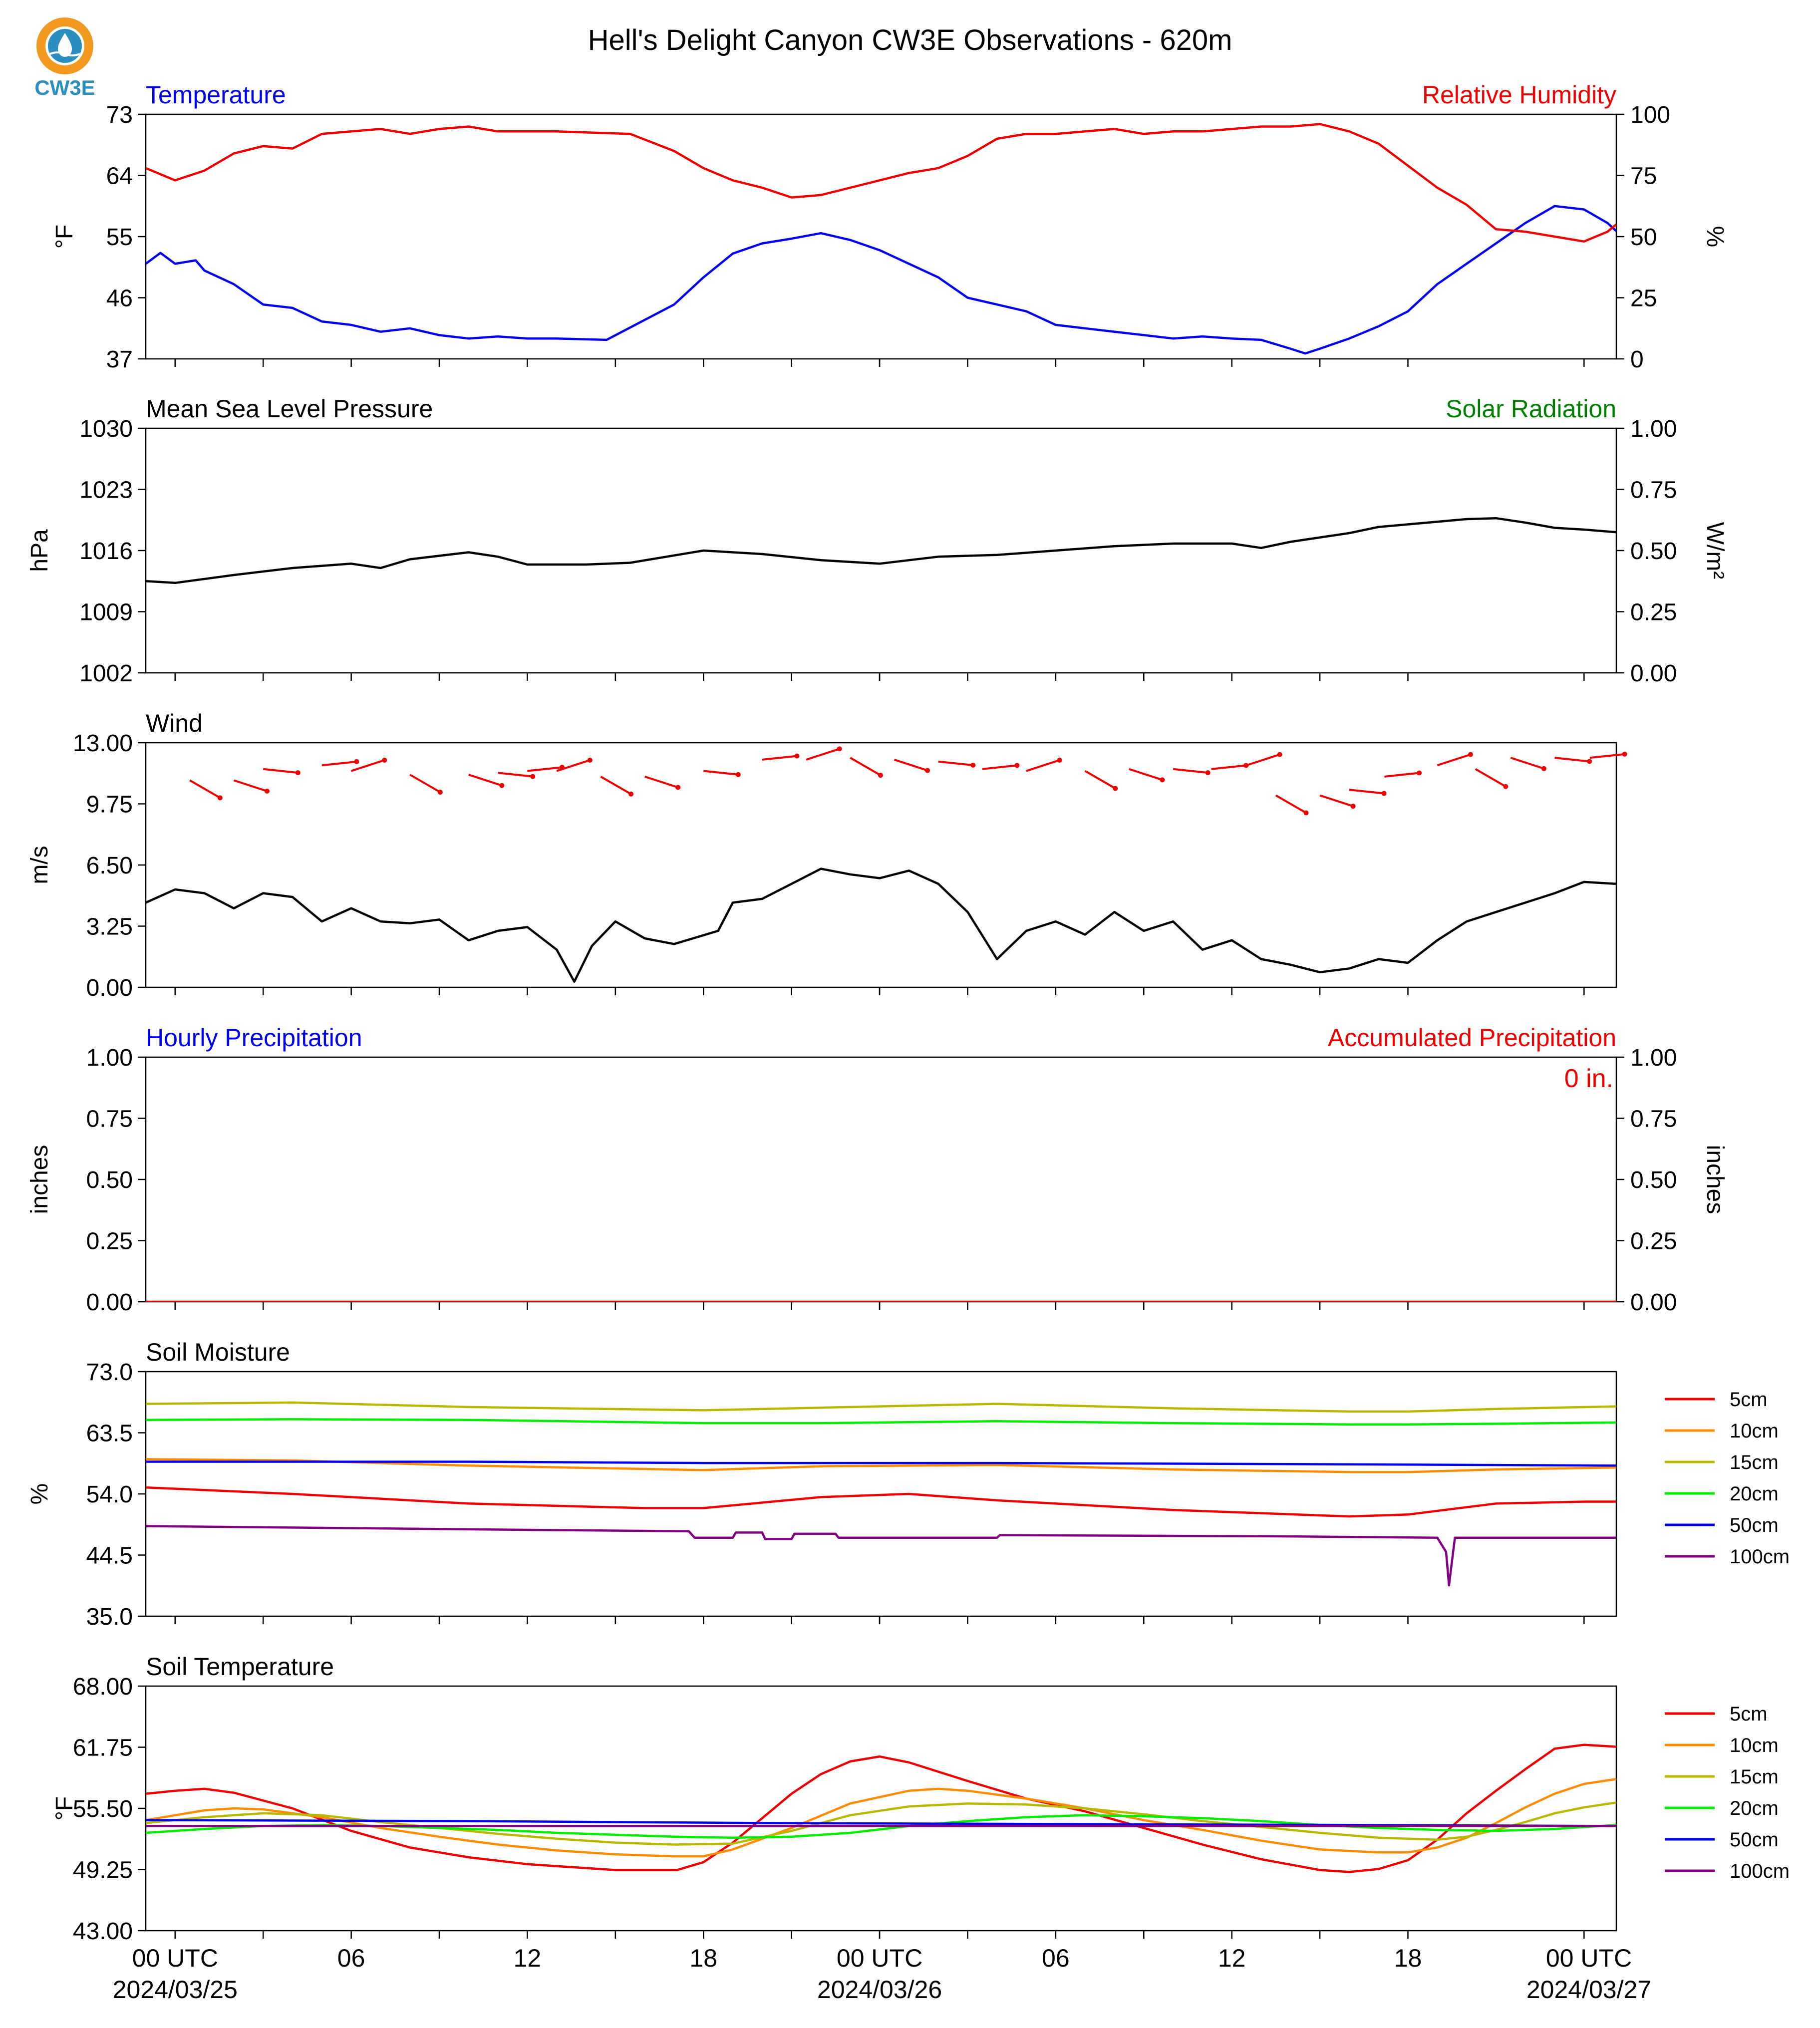  Describe the element at coordinates (1519, 95) in the screenshot. I see `panel-title-right: Relative Humidity` at that location.